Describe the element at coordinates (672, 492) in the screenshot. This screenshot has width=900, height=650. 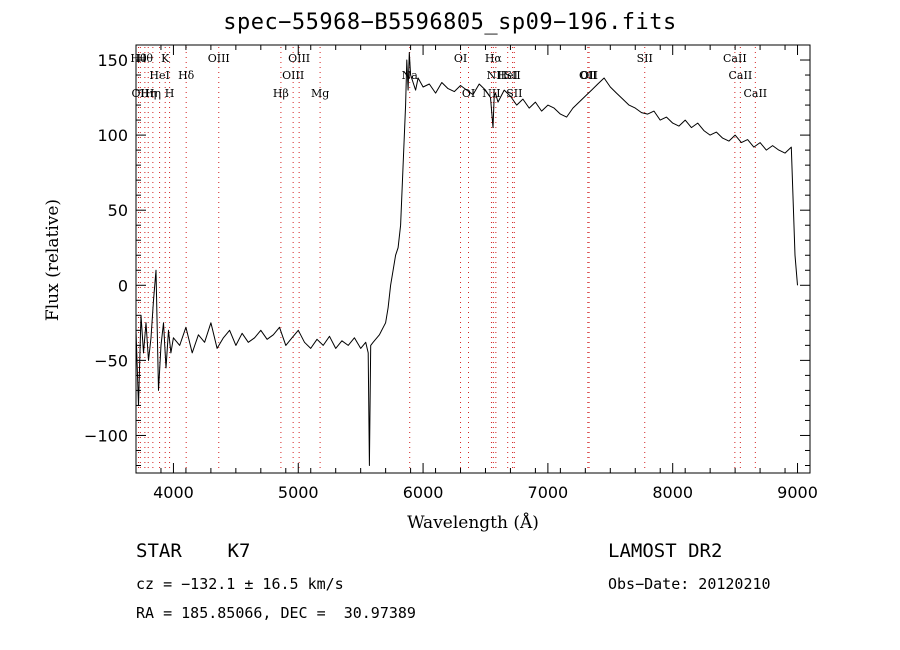
I see `x-tick-label: 8000` at that location.